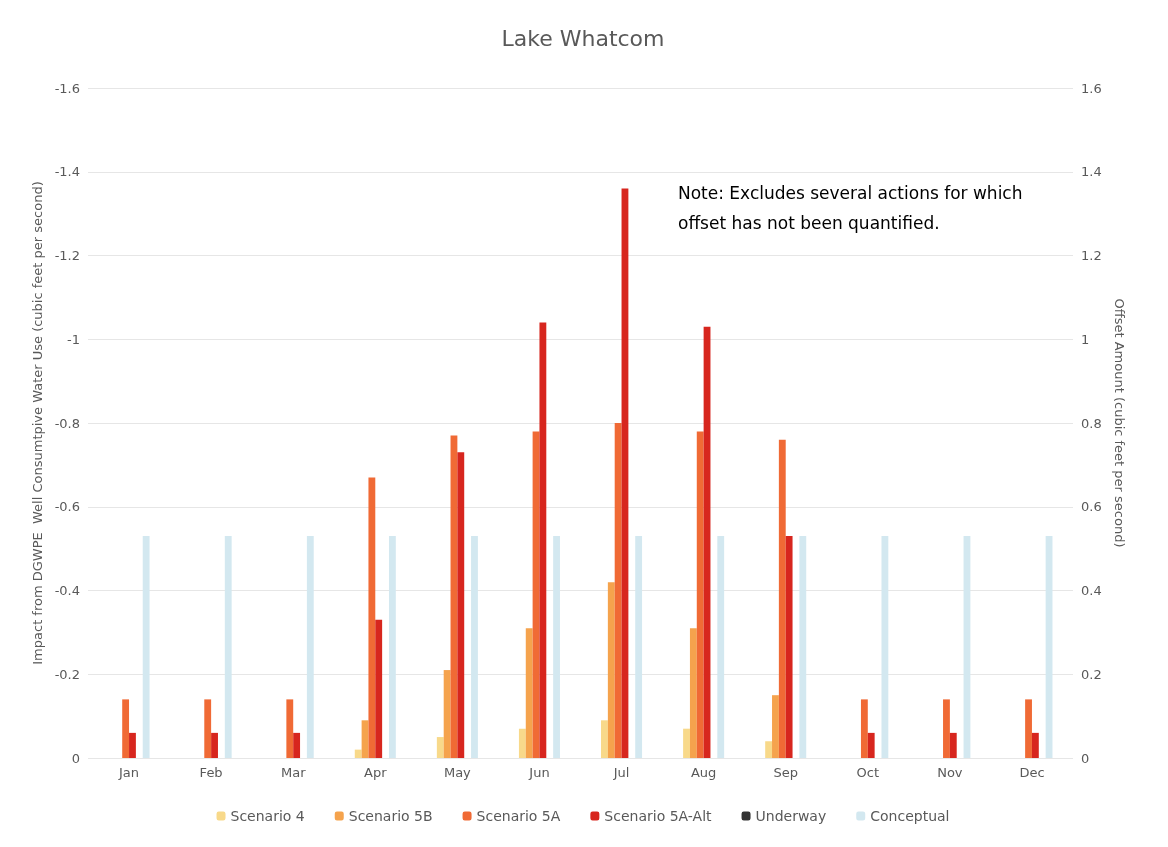  Describe the element at coordinates (376, 772) in the screenshot. I see `x-tick-label: Apr` at that location.